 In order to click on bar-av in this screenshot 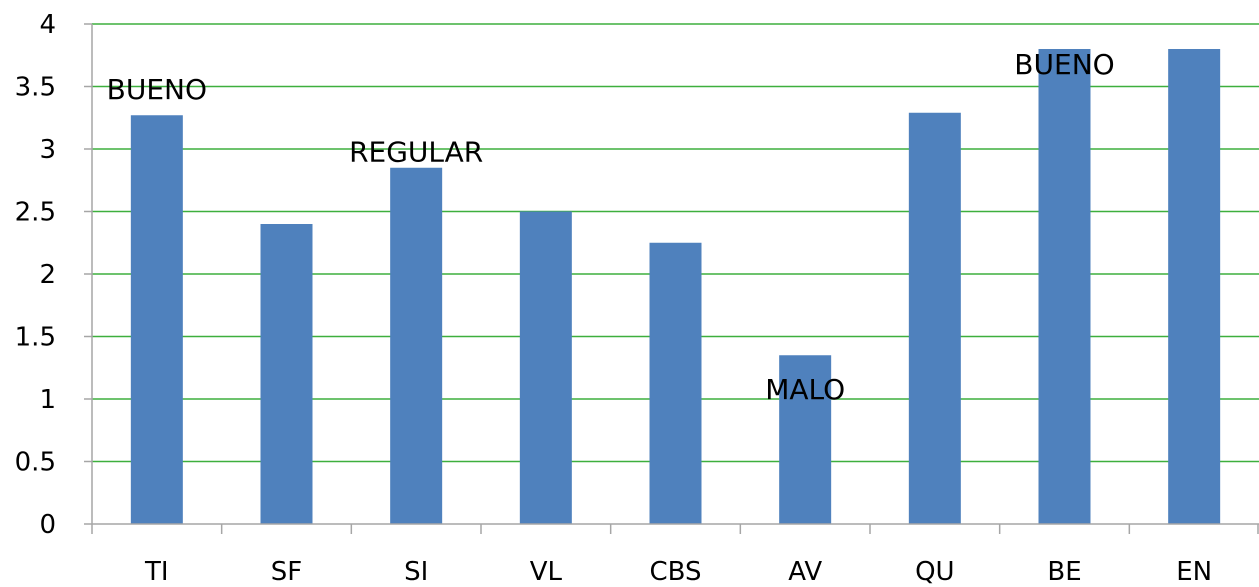, I will do `click(805, 439)`.